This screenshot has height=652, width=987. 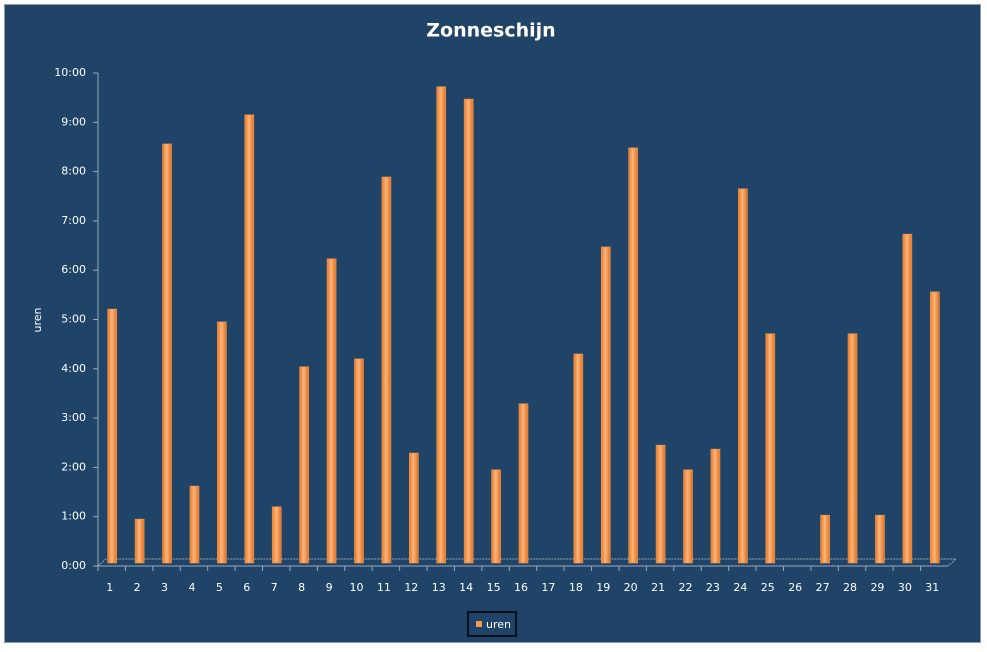 I want to click on y-tick-label: 2:00, so click(x=73, y=466).